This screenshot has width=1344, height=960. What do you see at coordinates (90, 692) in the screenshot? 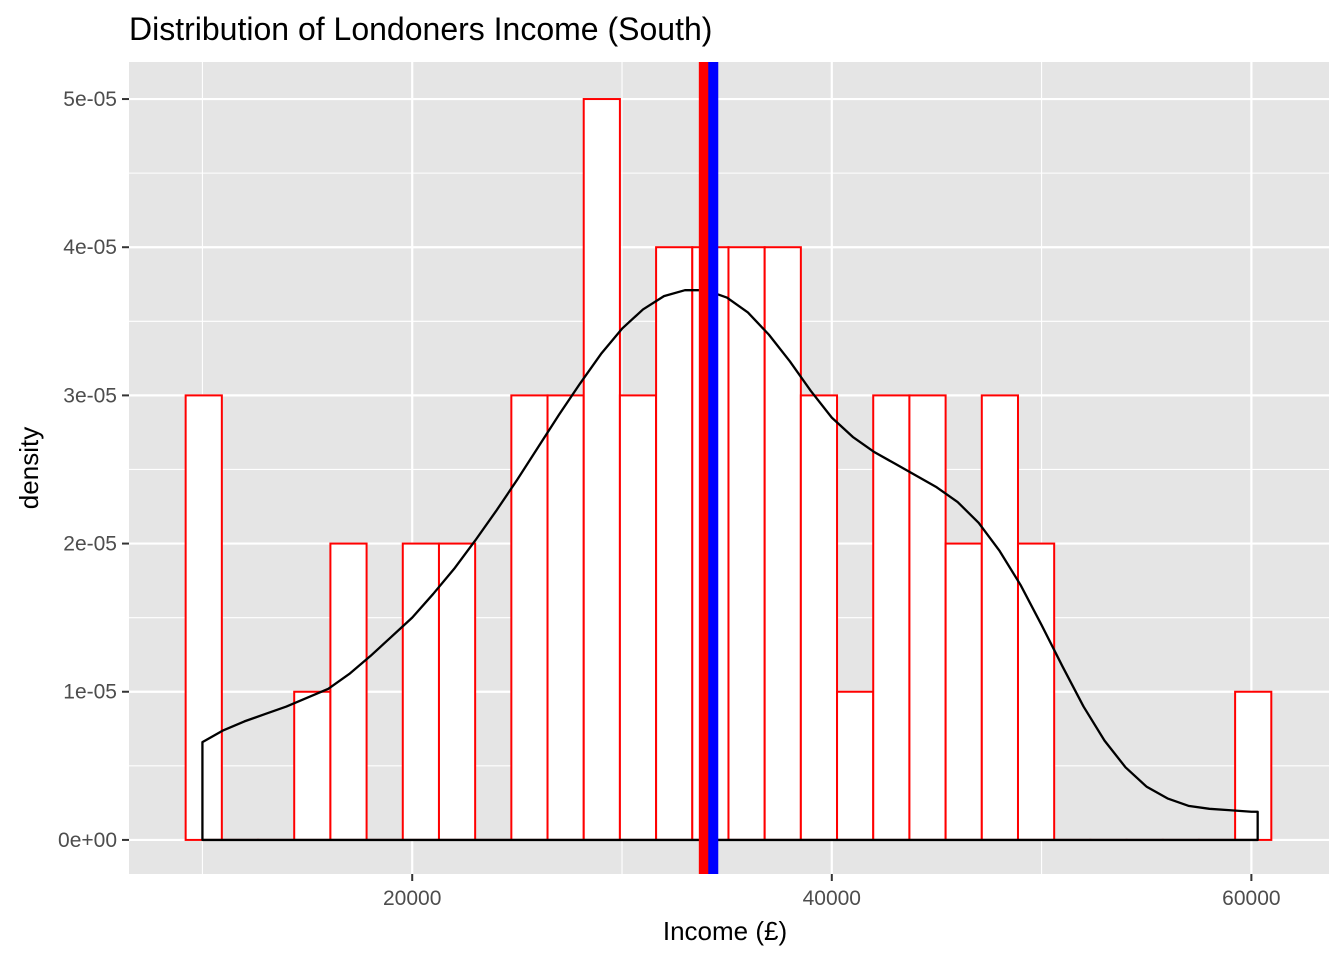
I see `y-tick-label: 1e-05` at bounding box center [90, 692].